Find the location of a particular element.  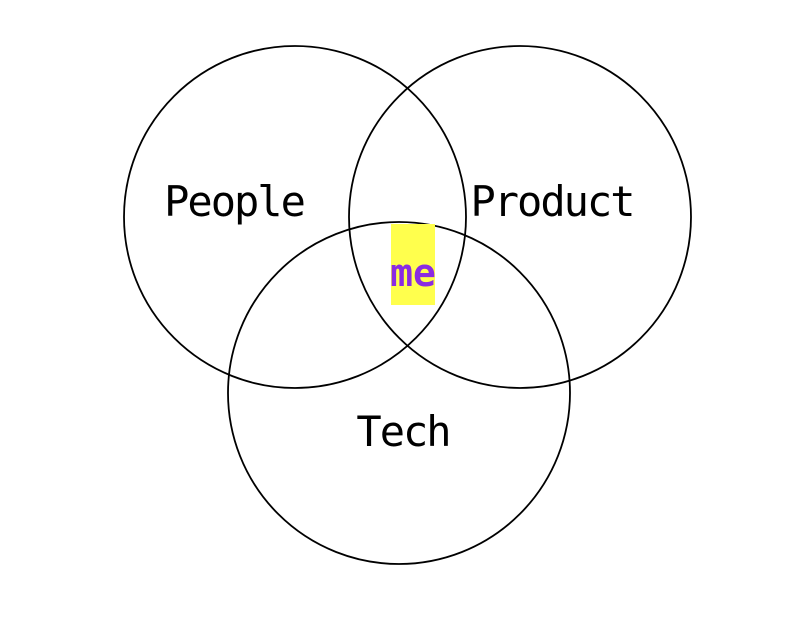

me-label: me is located at coordinates (413, 273).